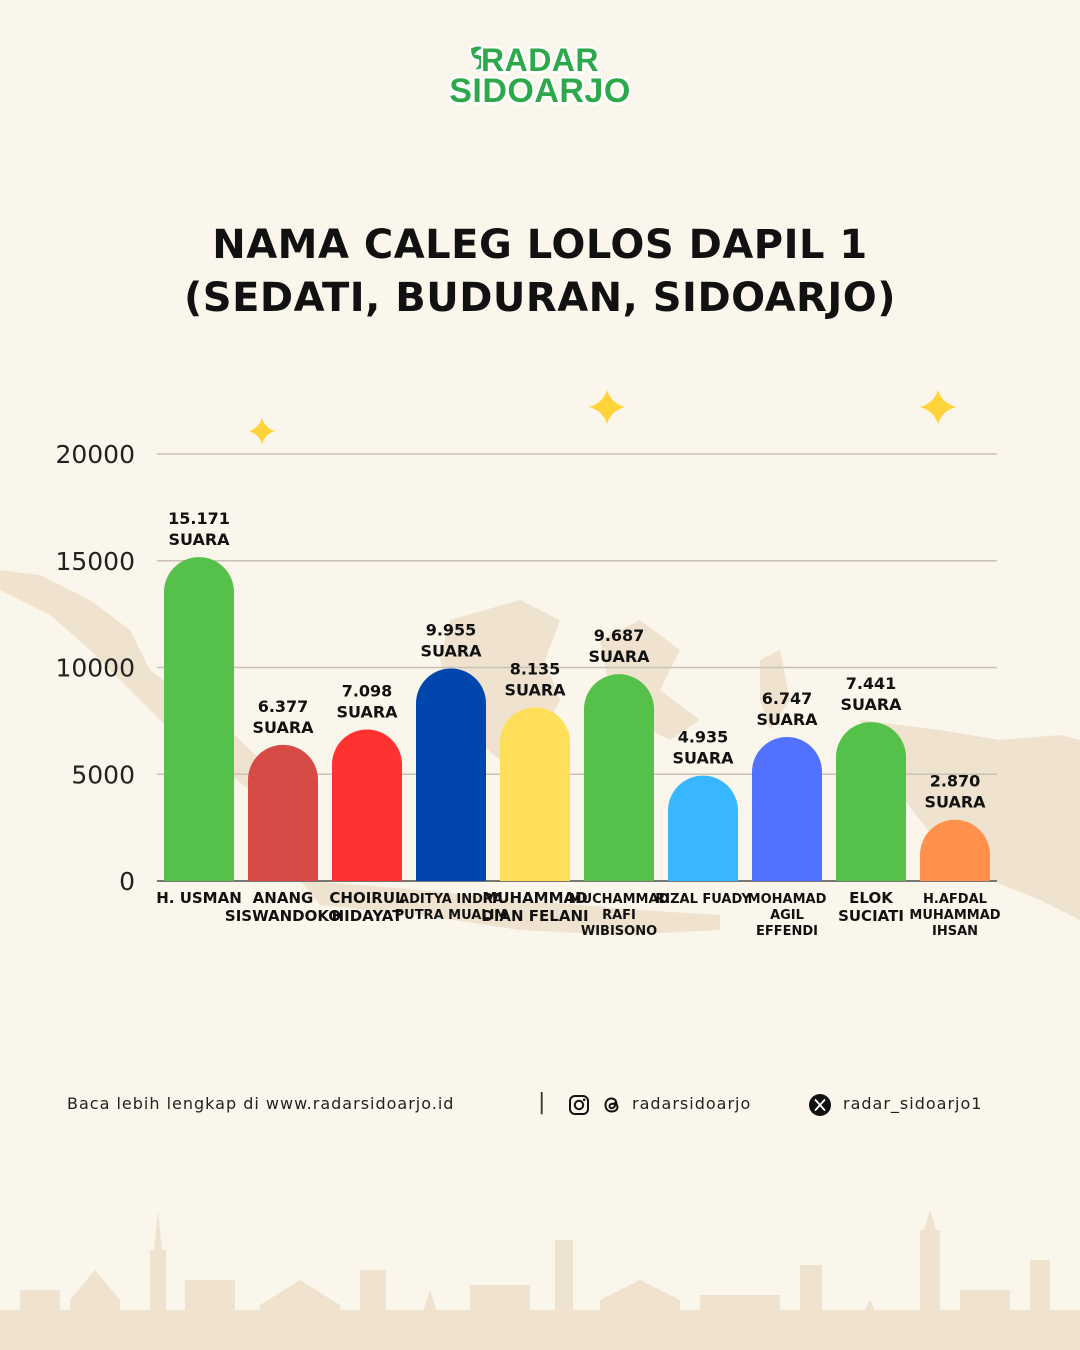  What do you see at coordinates (955, 781) in the screenshot?
I see `data-label: 2.870` at bounding box center [955, 781].